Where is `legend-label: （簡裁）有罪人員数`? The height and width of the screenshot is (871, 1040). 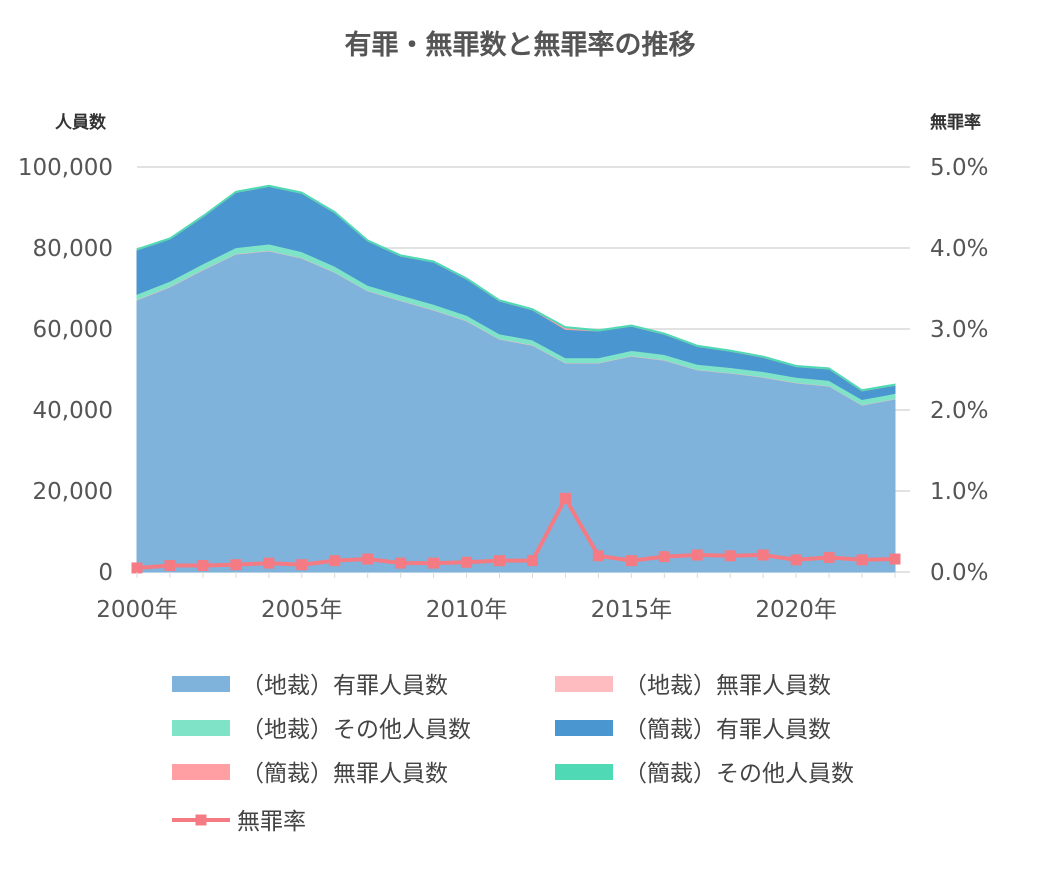 legend-label: （簡裁）有罪人員数 is located at coordinates (727, 730).